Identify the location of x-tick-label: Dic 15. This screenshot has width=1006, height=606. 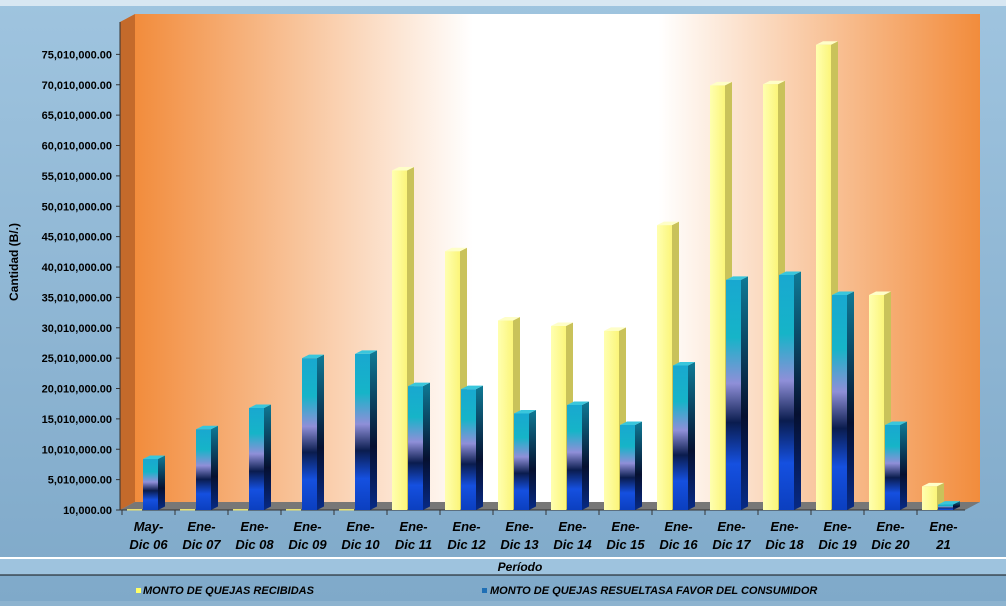
(625, 544).